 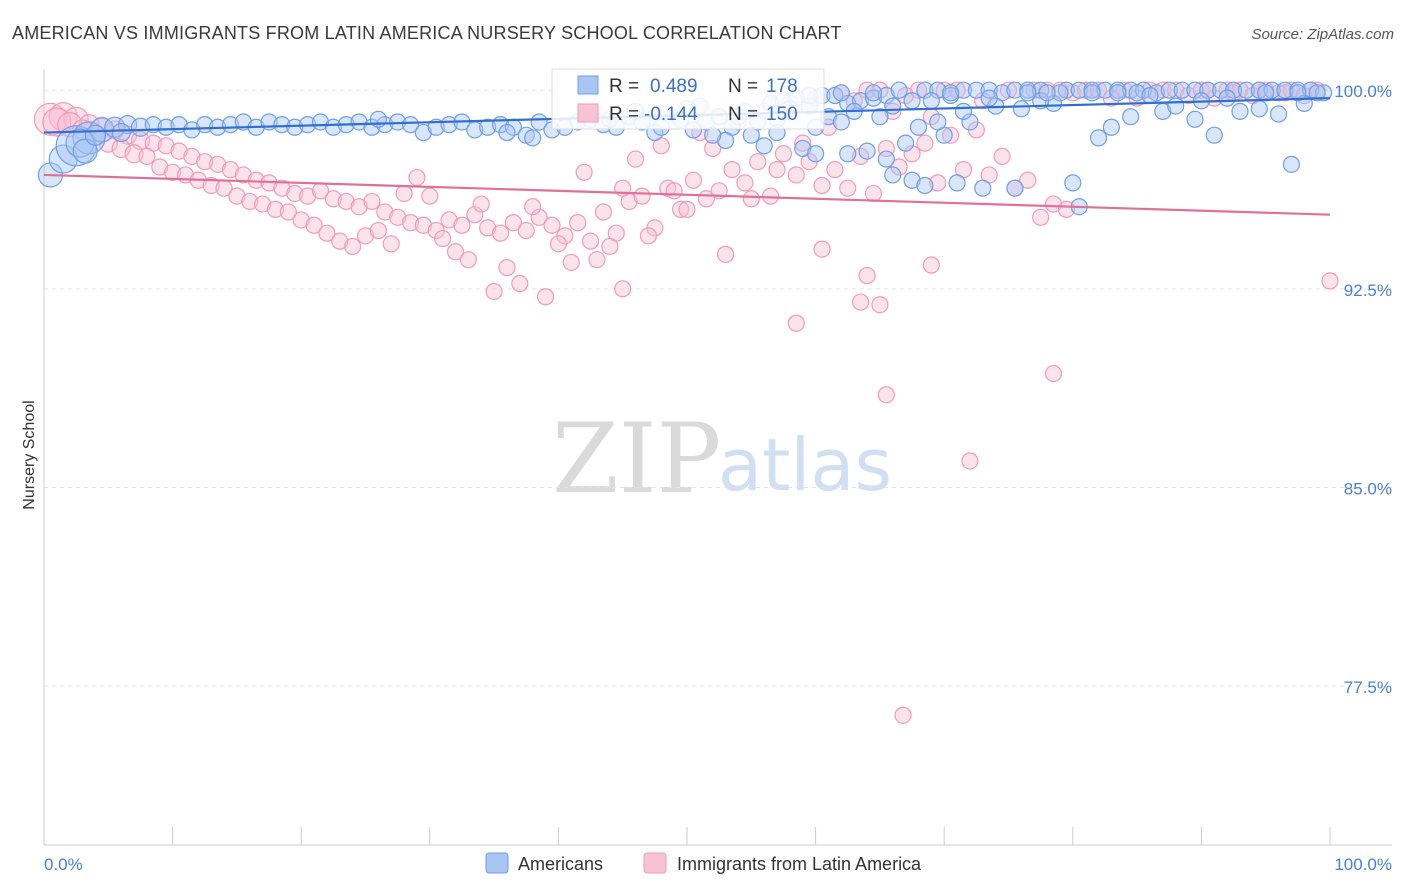 I want to click on stats-r-value-americans: 0.489, so click(x=674, y=86).